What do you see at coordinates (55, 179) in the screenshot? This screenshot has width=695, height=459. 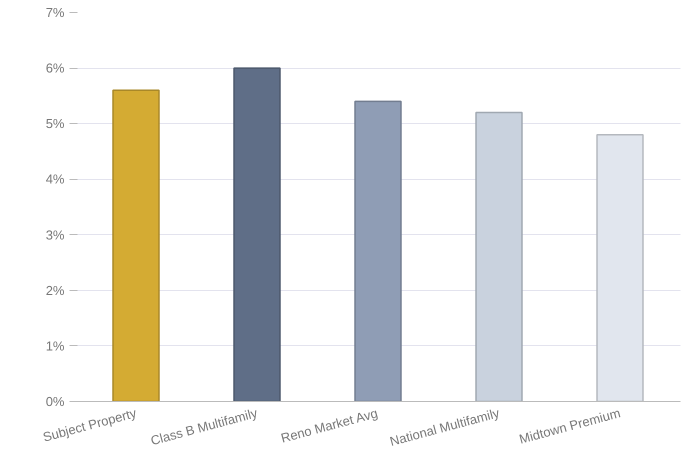 I see `y-tick-label: 4%` at bounding box center [55, 179].